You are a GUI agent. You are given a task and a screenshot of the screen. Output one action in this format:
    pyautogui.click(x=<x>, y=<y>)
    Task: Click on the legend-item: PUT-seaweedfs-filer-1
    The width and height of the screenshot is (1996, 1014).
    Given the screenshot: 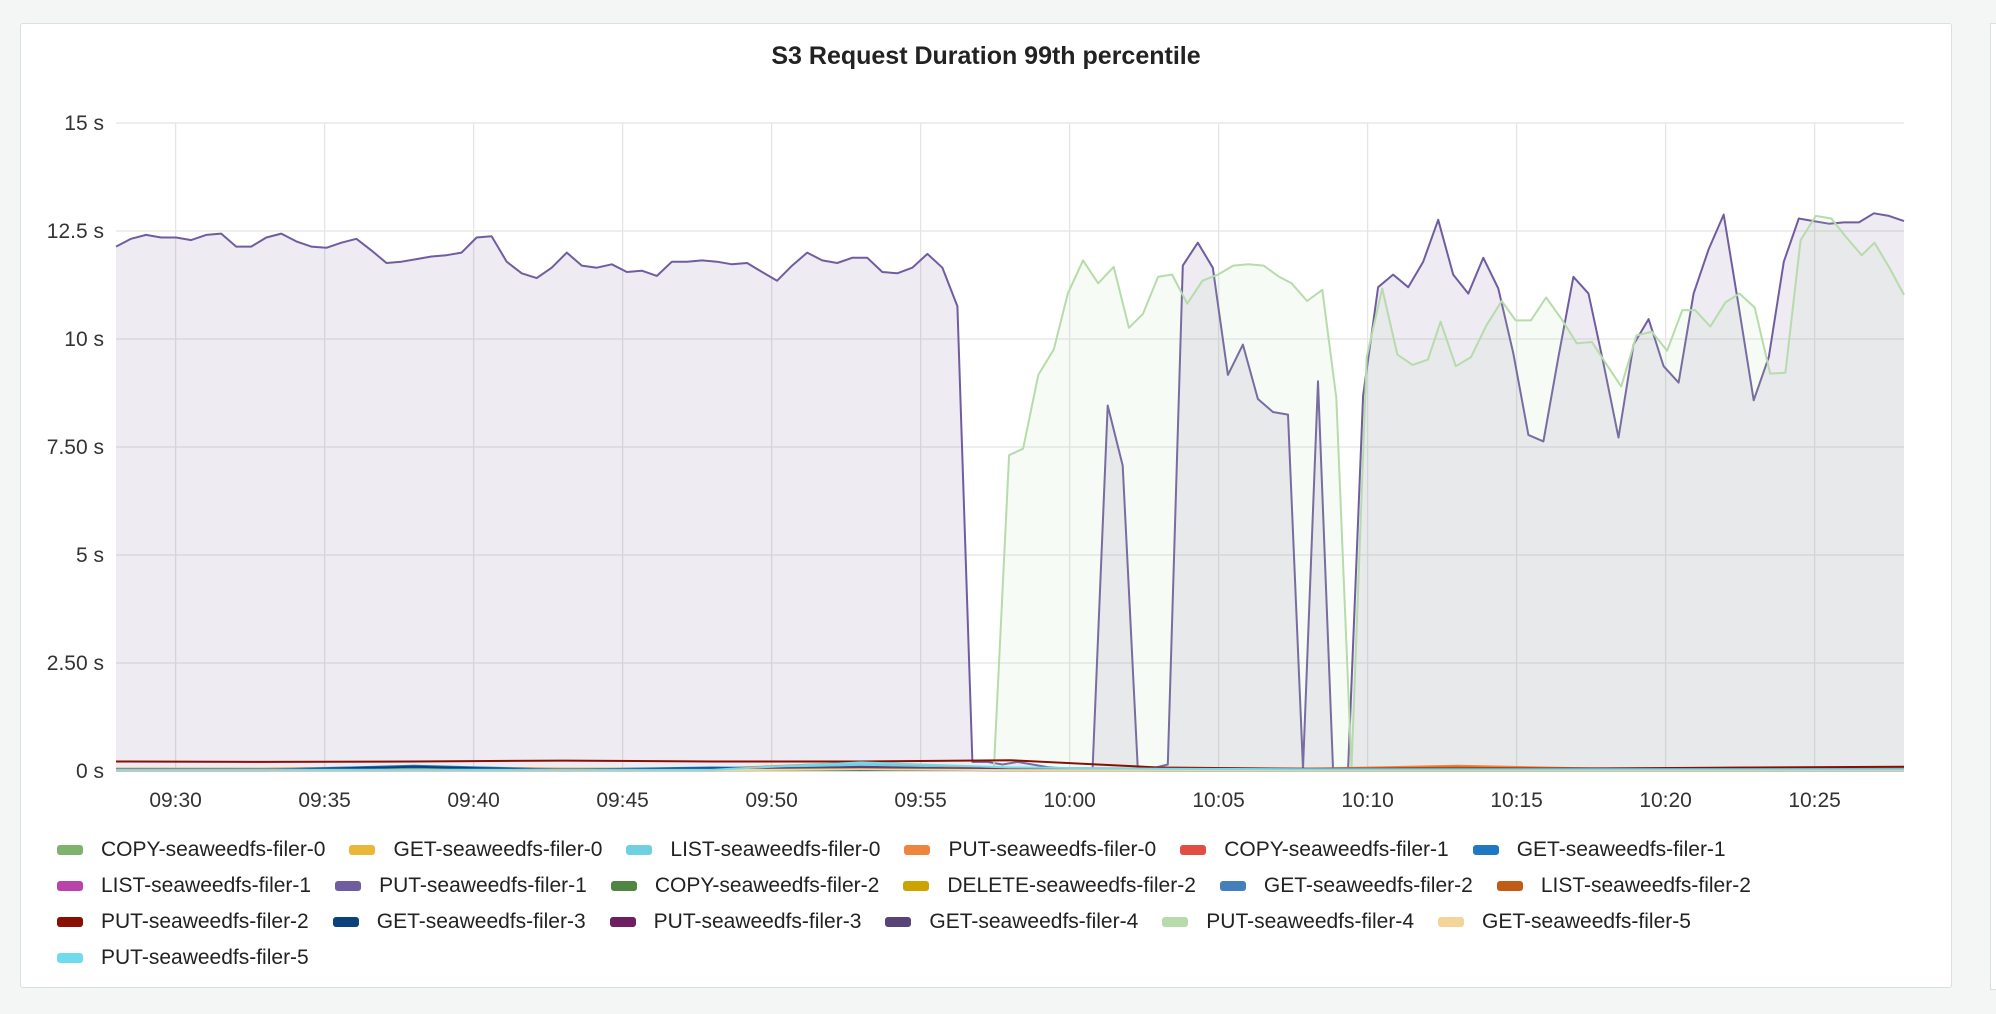 What is the action you would take?
    pyautogui.click(x=461, y=886)
    